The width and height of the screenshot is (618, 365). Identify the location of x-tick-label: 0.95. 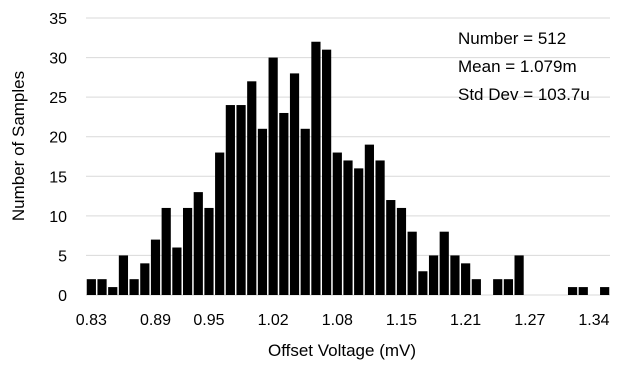
(208, 320).